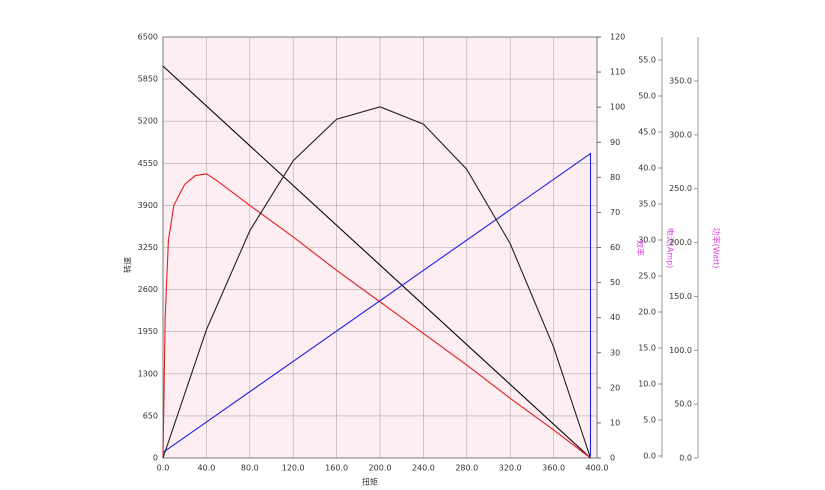 The width and height of the screenshot is (825, 490). I want to click on y3-tick-label: 20.0, so click(647, 312).